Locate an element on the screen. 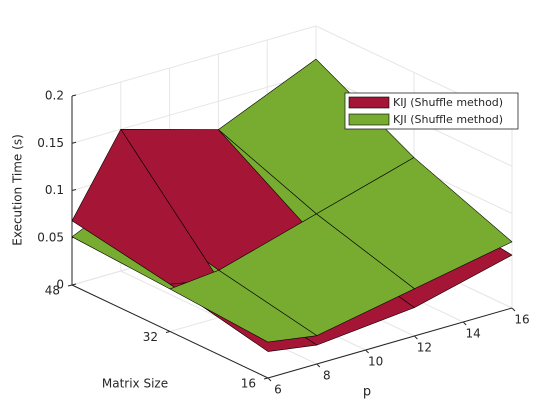  y-tick-label: 16 is located at coordinates (248, 384).